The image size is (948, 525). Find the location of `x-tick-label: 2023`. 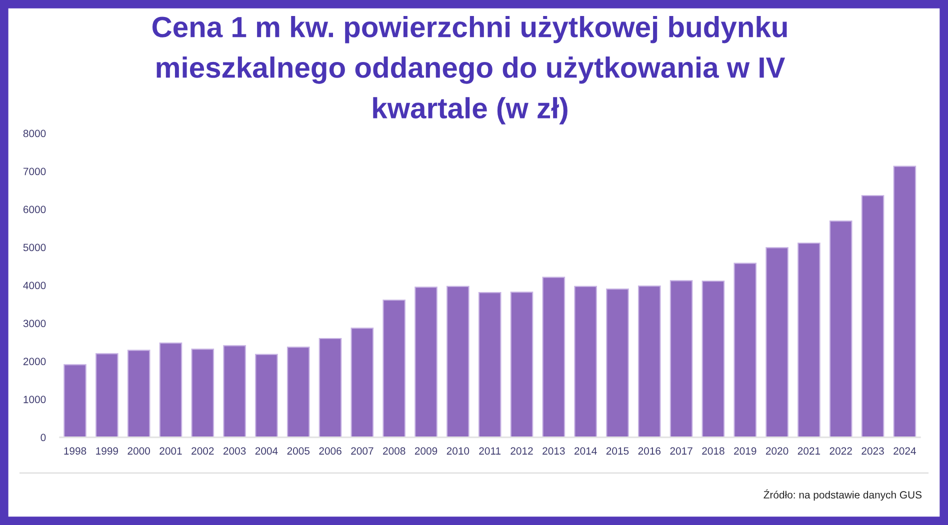

x-tick-label: 2023 is located at coordinates (873, 451).